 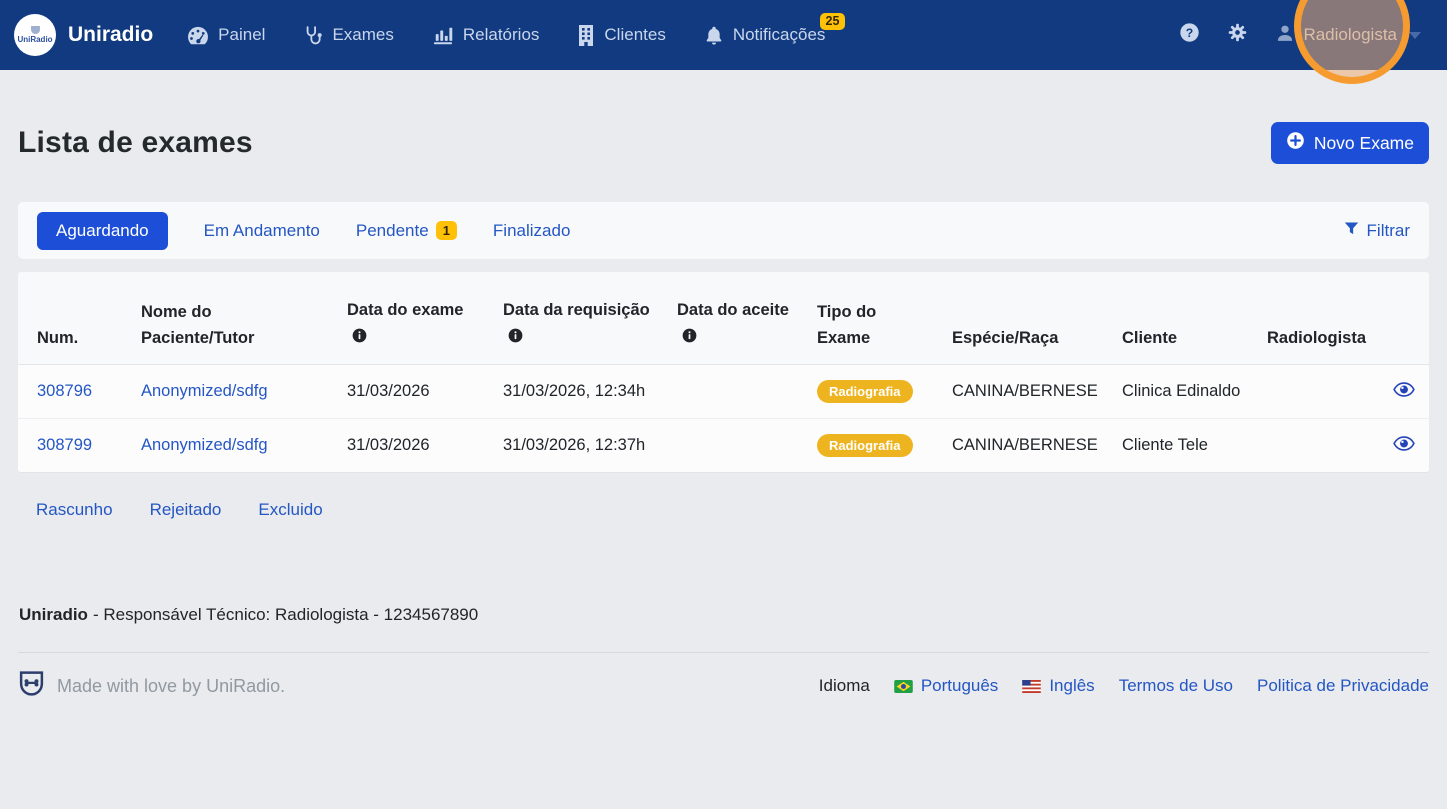 I want to click on nav-item-label: Notificações, so click(x=779, y=34).